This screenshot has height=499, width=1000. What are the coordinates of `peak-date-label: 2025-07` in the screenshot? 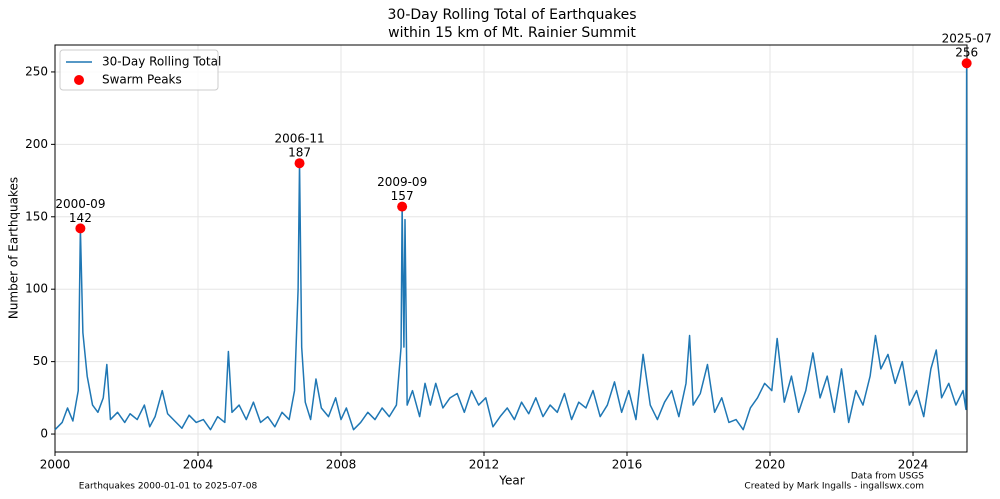 It's located at (967, 39).